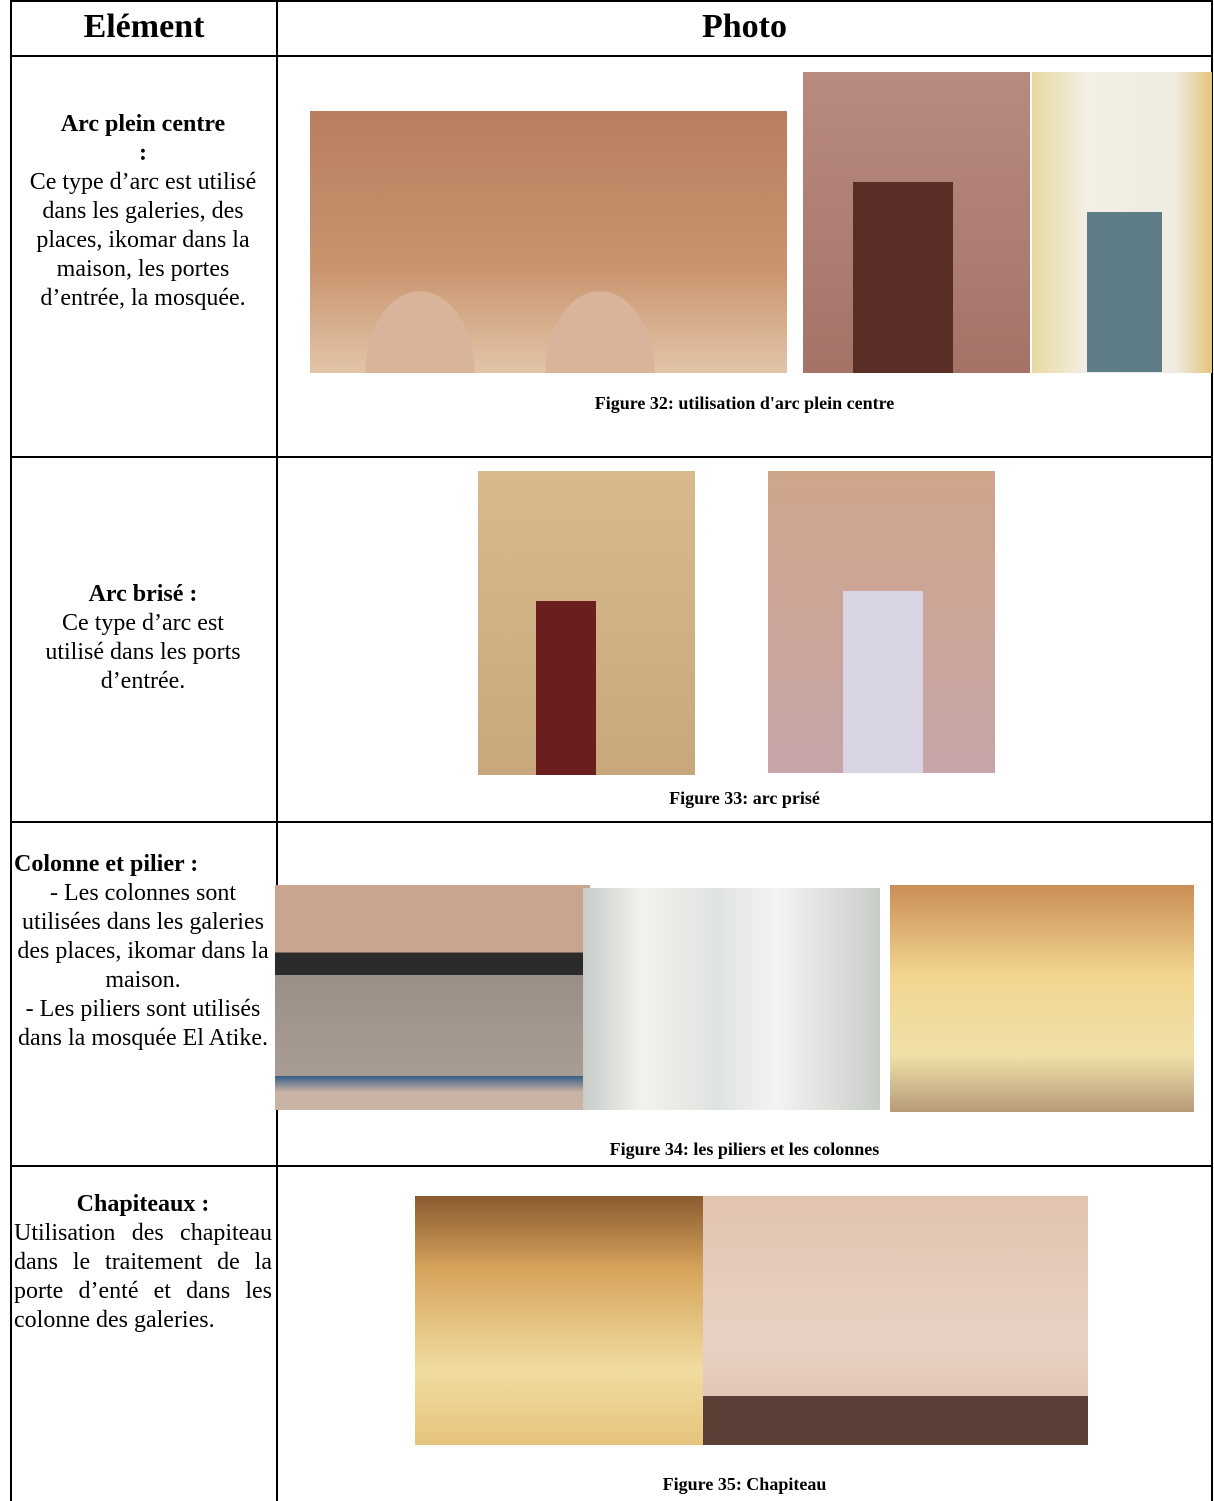 The width and height of the screenshot is (1214, 1501). What do you see at coordinates (143, 138) in the screenshot?
I see `element-title: Arc plein centre :` at bounding box center [143, 138].